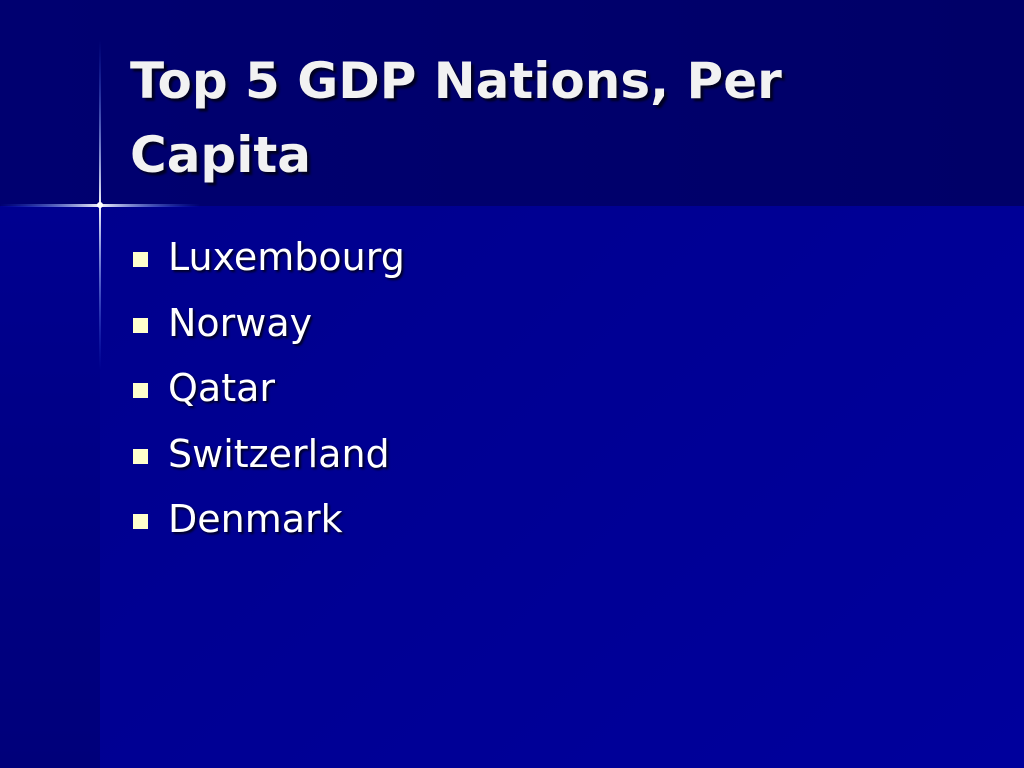 The image size is (1024, 768). I want to click on bullet-item: Qatar, so click(267, 392).